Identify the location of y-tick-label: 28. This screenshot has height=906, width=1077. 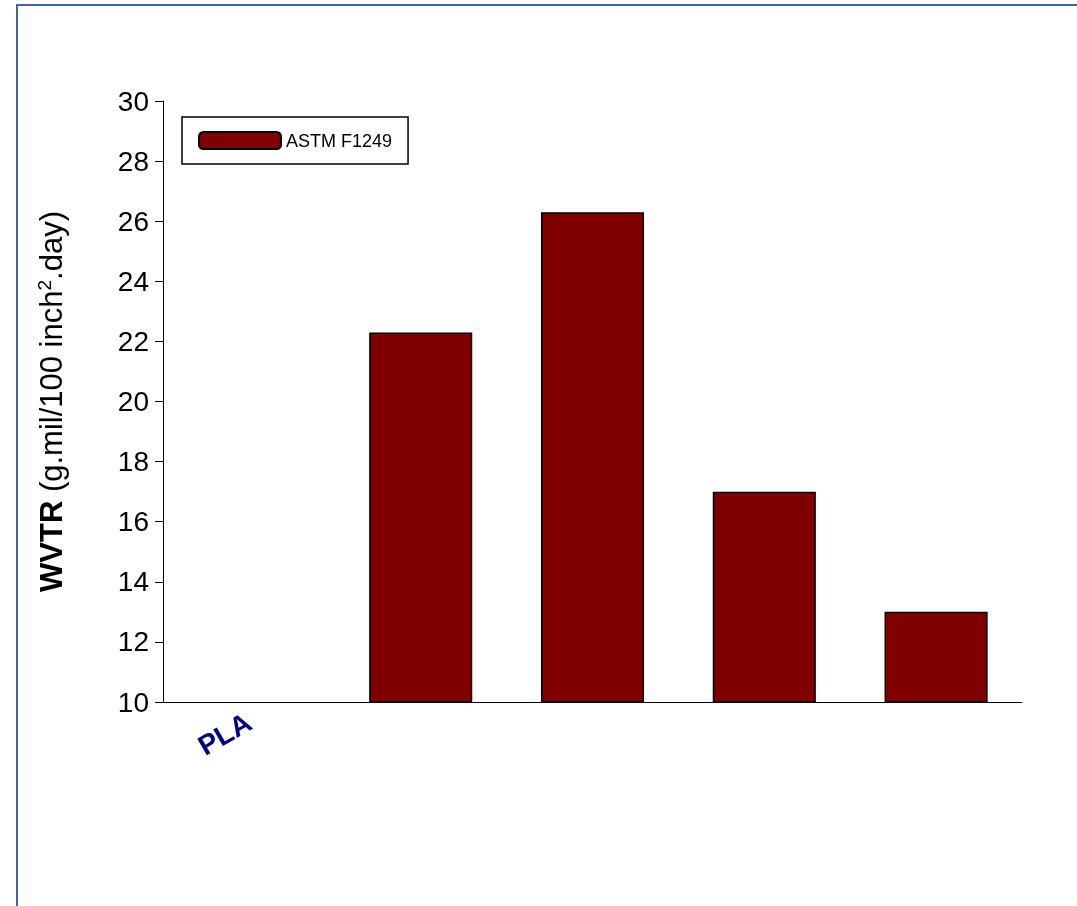
(133, 161).